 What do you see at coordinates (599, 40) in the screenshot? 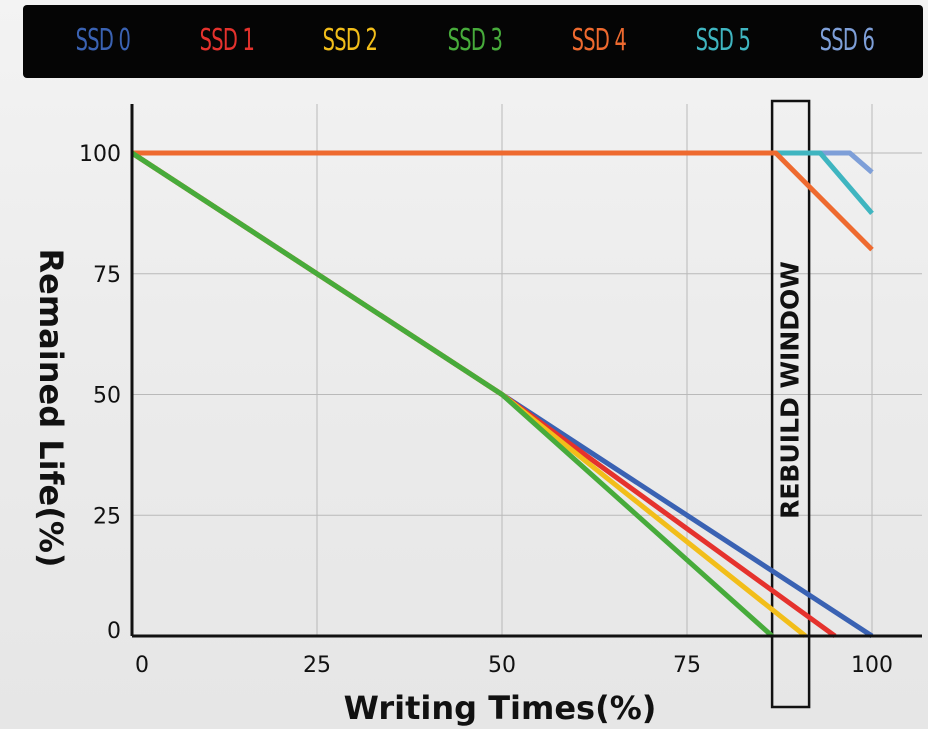
I see `legend-item-ssd-4: SSD 4` at bounding box center [599, 40].